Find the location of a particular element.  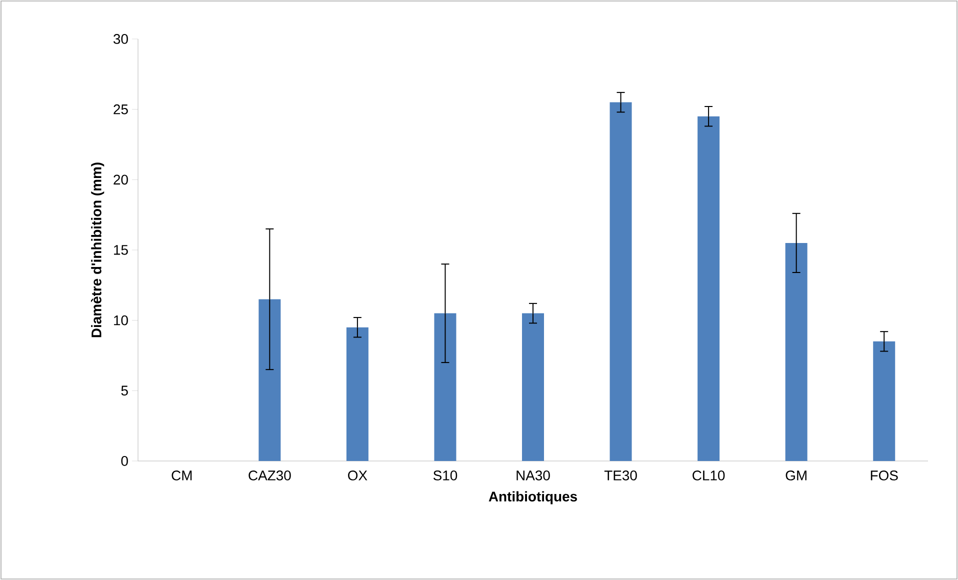

y-tick-label: 15 is located at coordinates (121, 250).